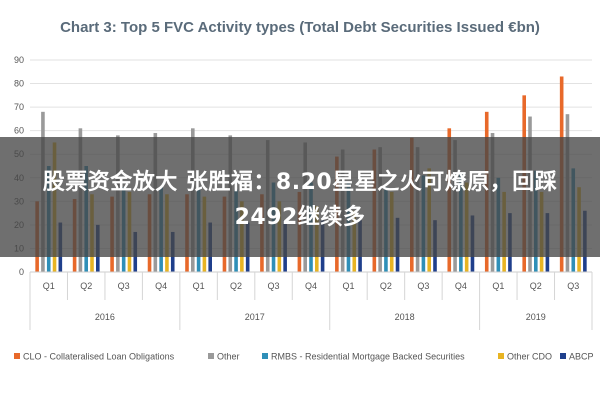 The image size is (600, 400). I want to click on year-label: 2018, so click(405, 317).